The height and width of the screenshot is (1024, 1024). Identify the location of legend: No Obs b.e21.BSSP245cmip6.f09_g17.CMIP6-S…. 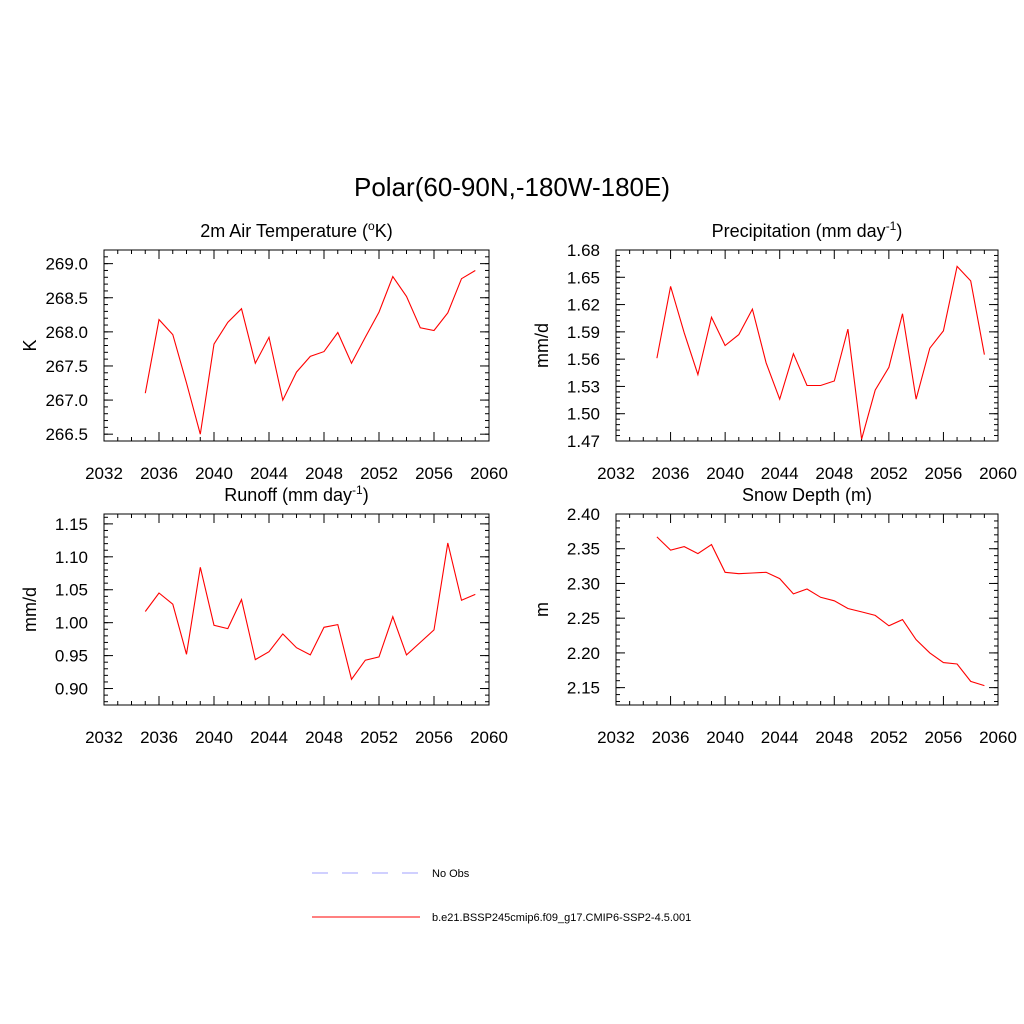
(501, 896).